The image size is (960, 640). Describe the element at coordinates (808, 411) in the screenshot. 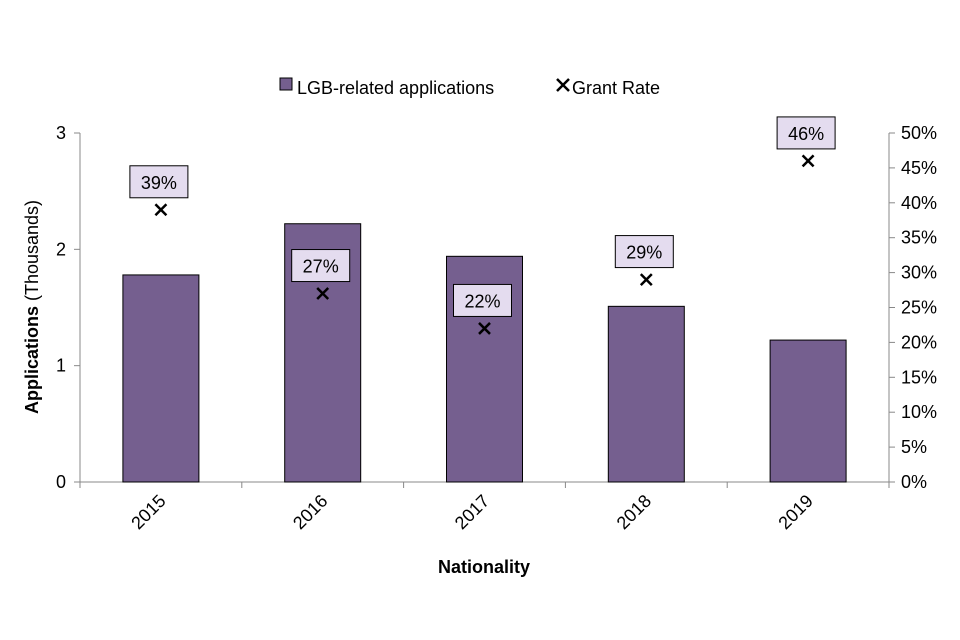

I see `bar-2019` at that location.